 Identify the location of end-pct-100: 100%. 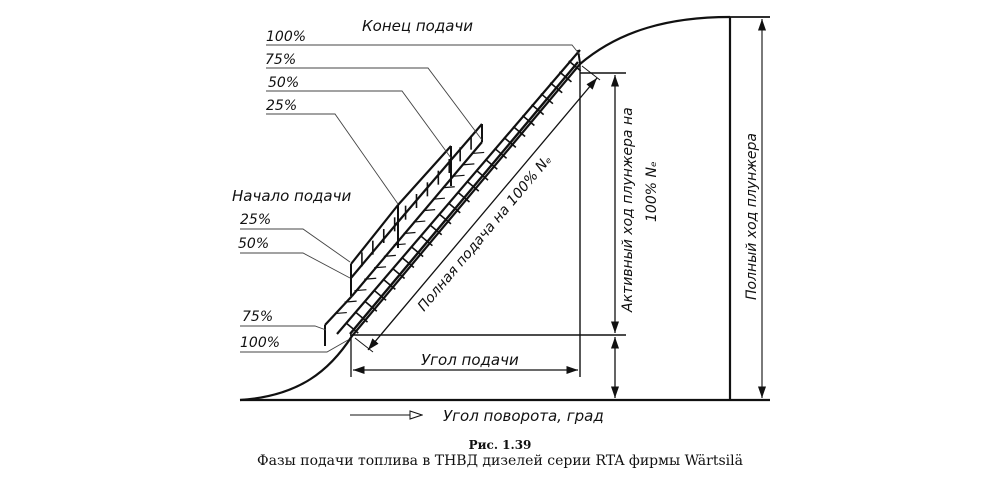
(286, 37).